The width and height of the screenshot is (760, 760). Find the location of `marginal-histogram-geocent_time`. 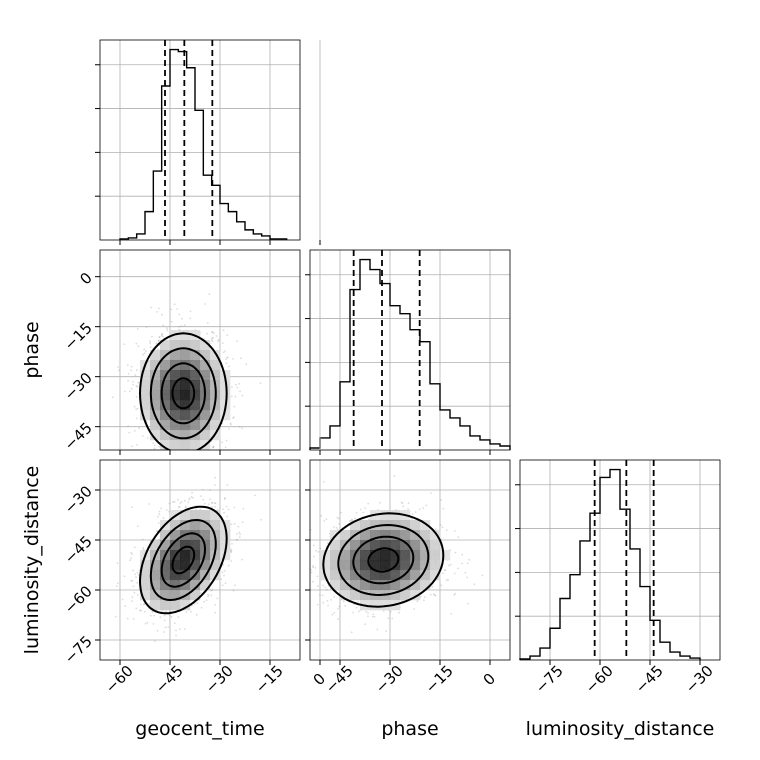

marginal-histogram-geocent_time is located at coordinates (208, 142).